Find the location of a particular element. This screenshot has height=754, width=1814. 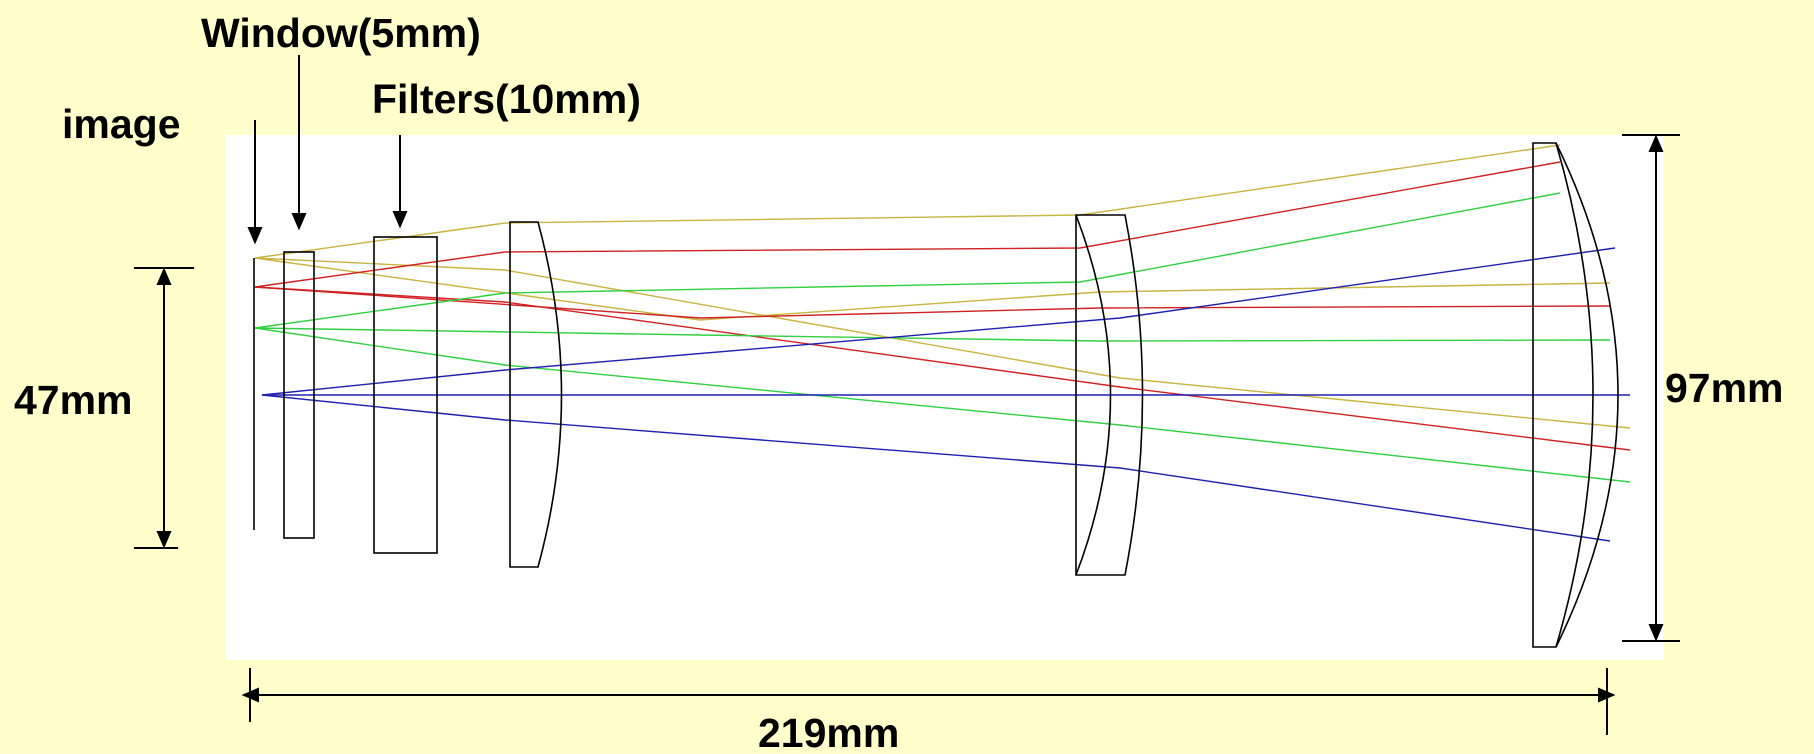

window-label: Window(5mm) is located at coordinates (341, 33).